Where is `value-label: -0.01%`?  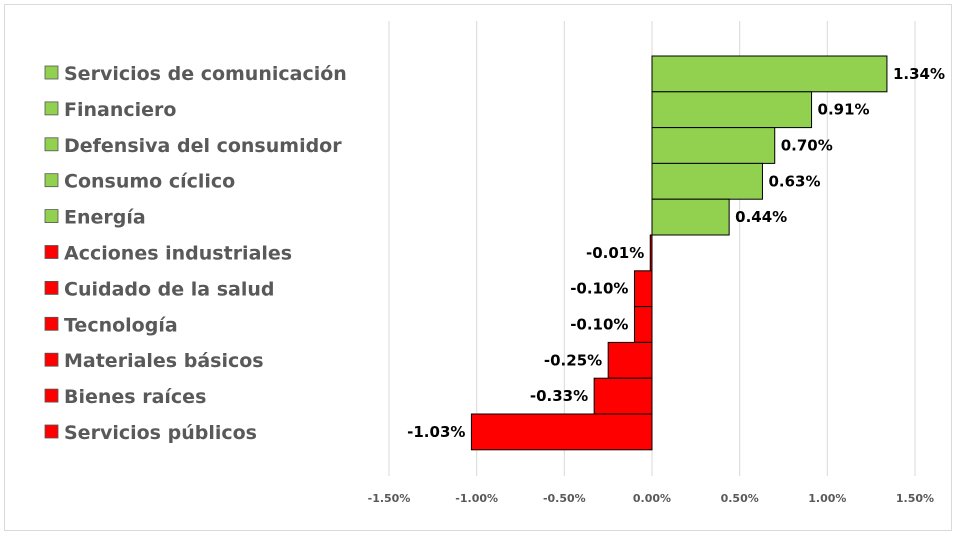 value-label: -0.01% is located at coordinates (615, 253).